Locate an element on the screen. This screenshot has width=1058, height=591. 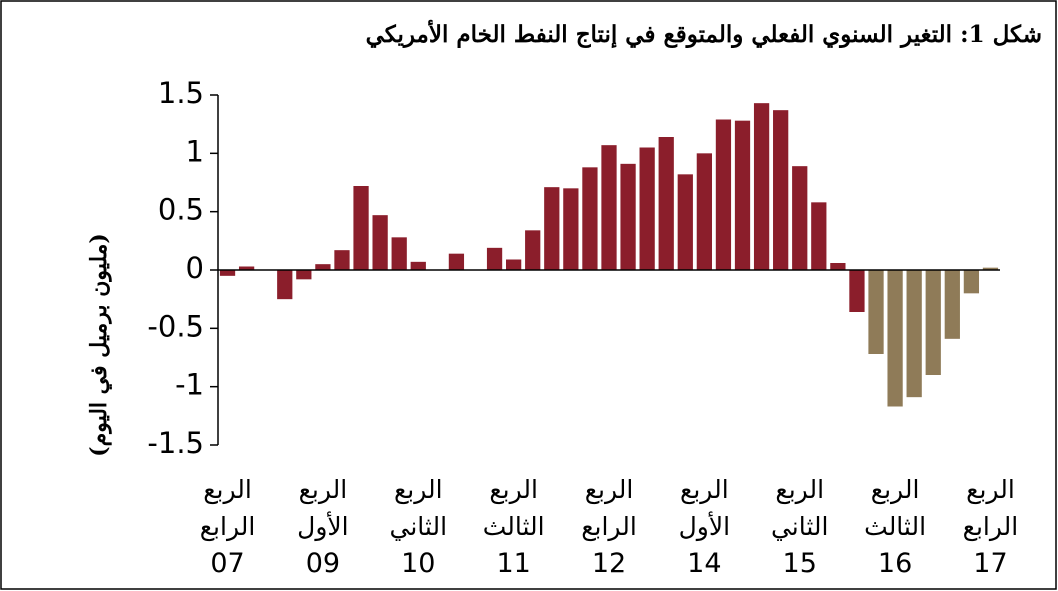
x-tick-label-line: 14 is located at coordinates (704, 563).